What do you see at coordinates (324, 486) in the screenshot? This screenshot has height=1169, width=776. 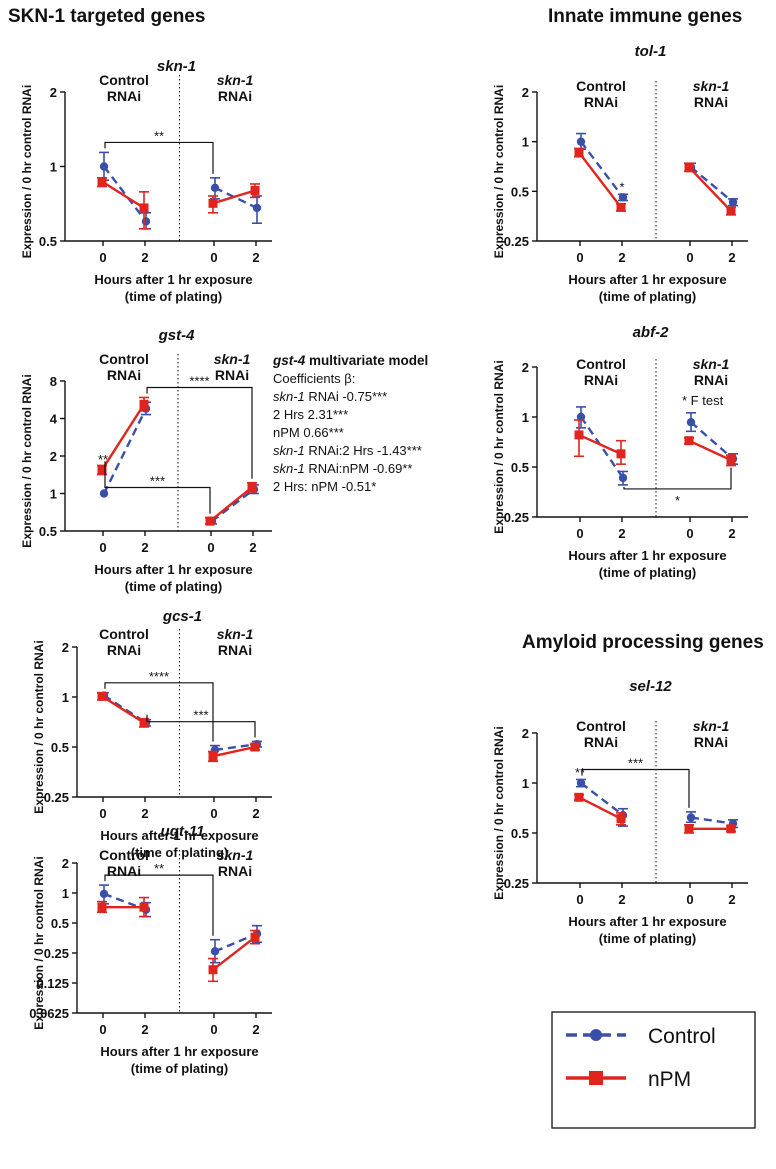 I see `gst4-model-line-text: 2 Hrs: nPM -0.51*` at bounding box center [324, 486].